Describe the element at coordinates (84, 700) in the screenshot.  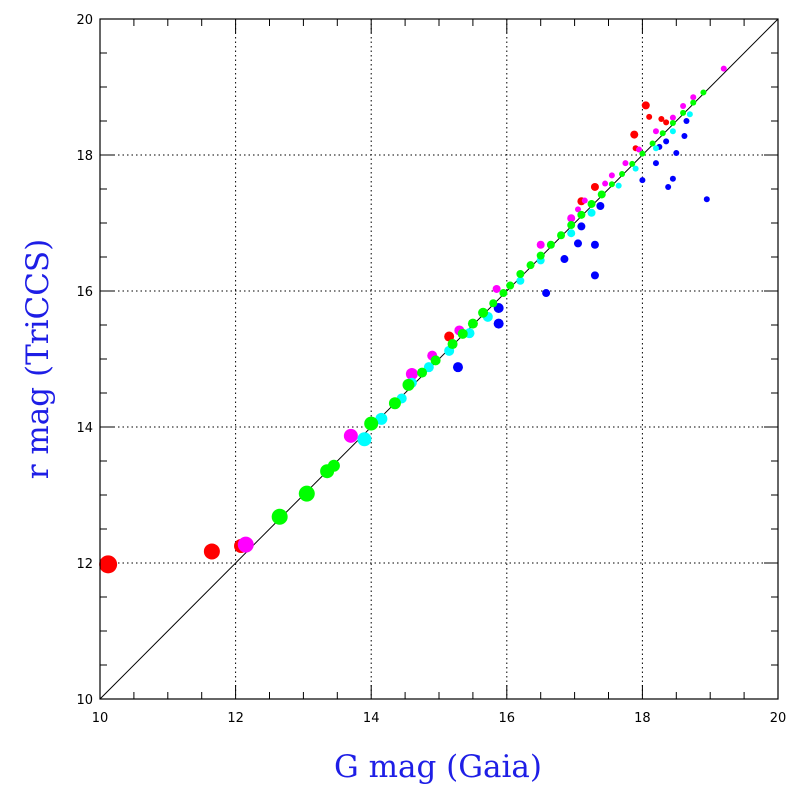
I see `y-tick-label: 10` at that location.